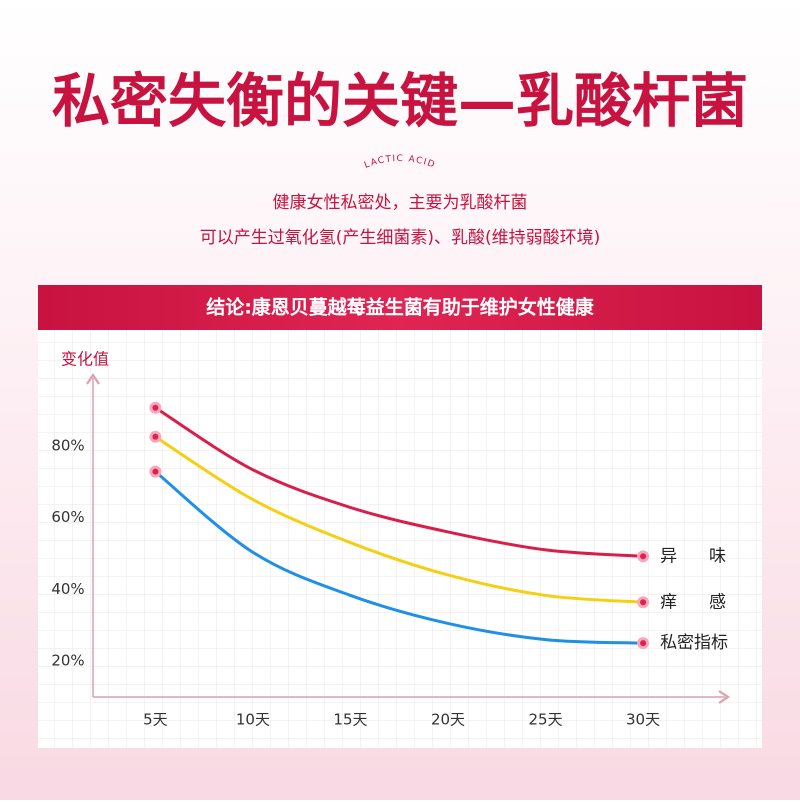  Describe the element at coordinates (67, 445) in the screenshot. I see `y-tick-label: 80%` at that location.